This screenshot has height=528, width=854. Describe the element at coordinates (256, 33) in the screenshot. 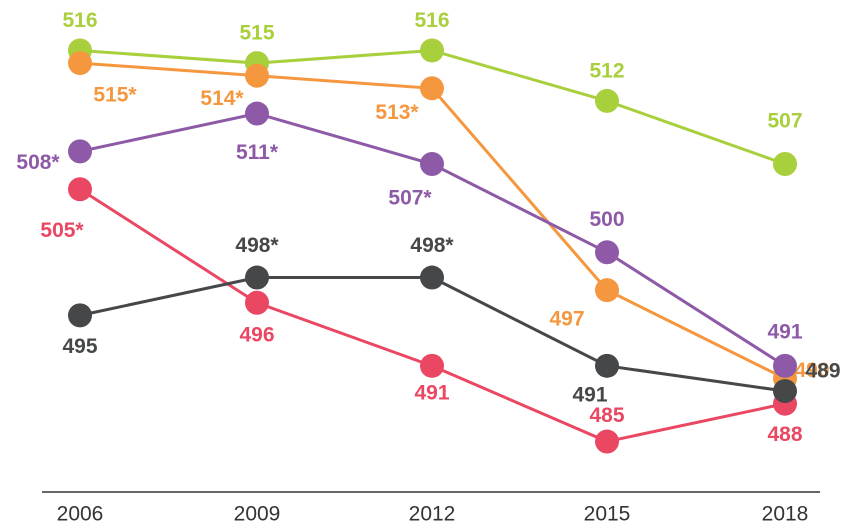

I see `data-label: 515` at that location.